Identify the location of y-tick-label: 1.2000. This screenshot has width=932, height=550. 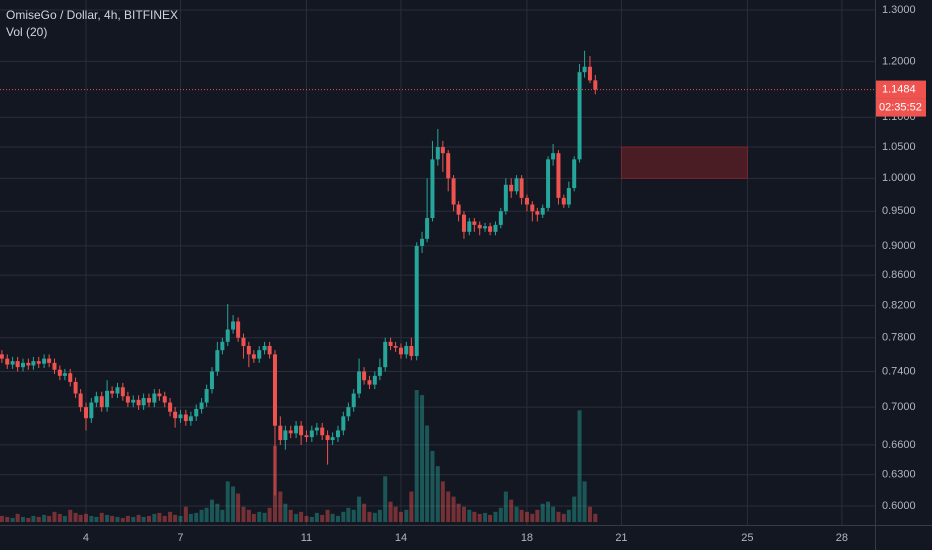
(899, 61).